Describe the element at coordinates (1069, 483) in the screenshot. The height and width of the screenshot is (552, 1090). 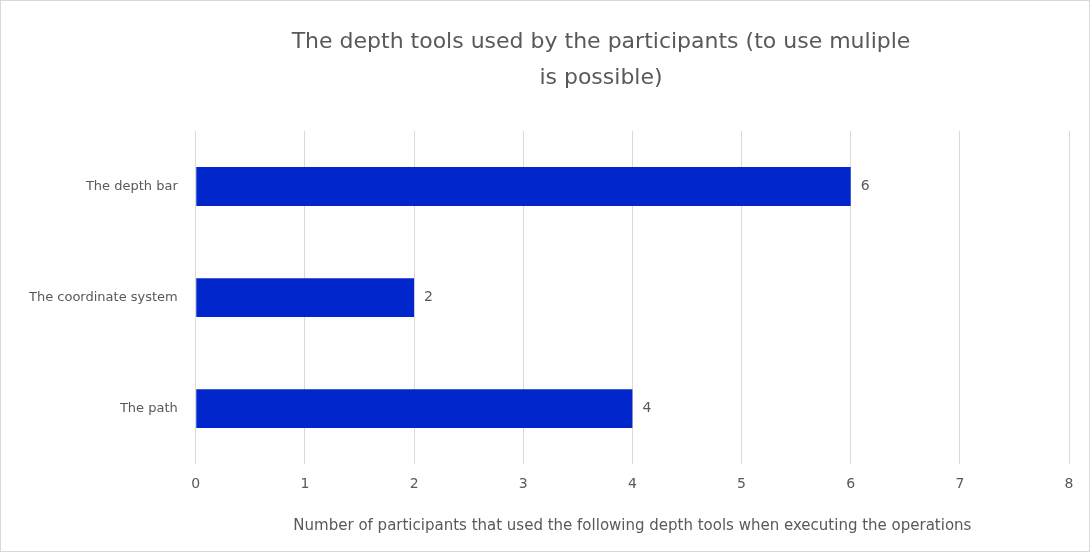
I see `x-tick-label: 8` at that location.